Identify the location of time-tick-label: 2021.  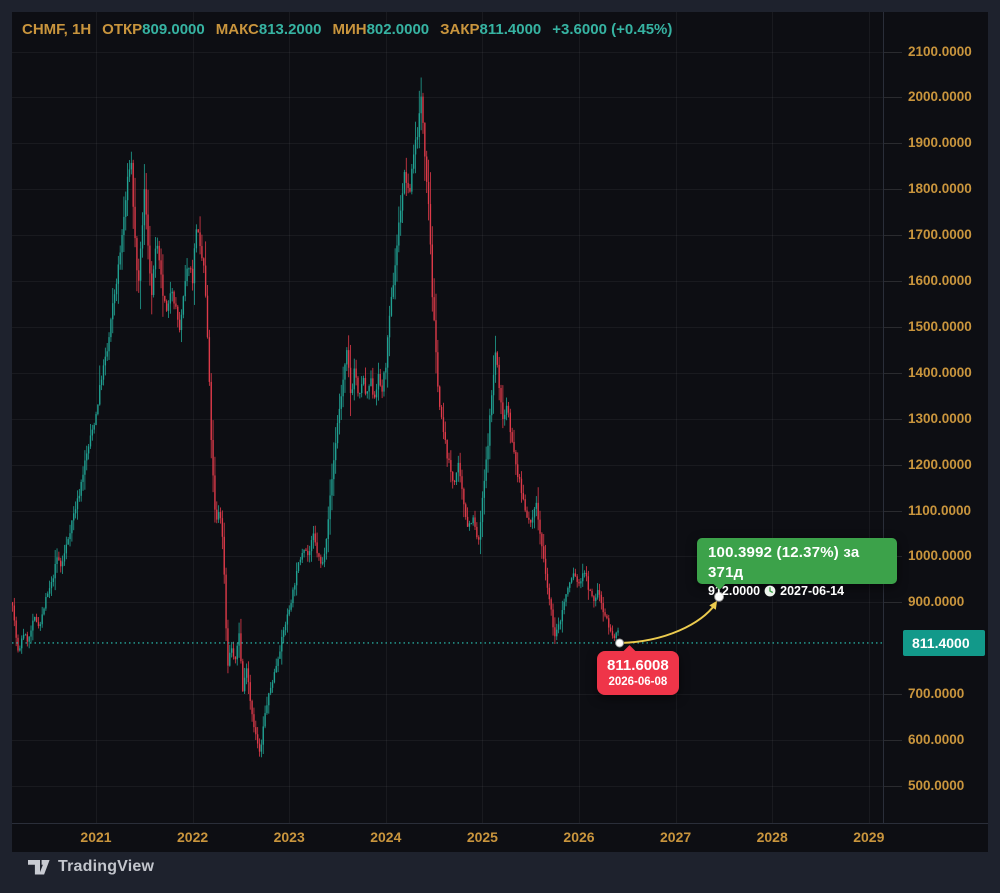
(96, 837).